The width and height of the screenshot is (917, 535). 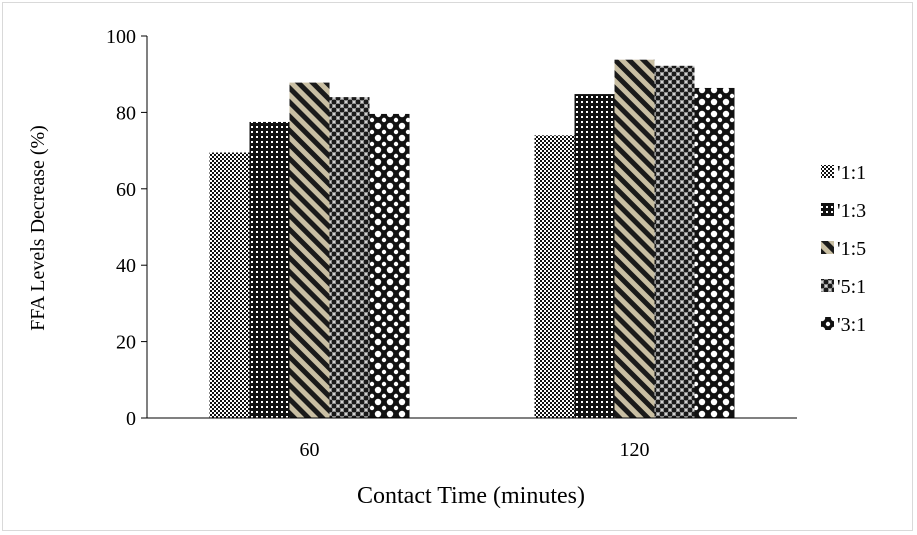 What do you see at coordinates (121, 228) in the screenshot?
I see `y-tick-labels: 0 20 40 60 80 100` at bounding box center [121, 228].